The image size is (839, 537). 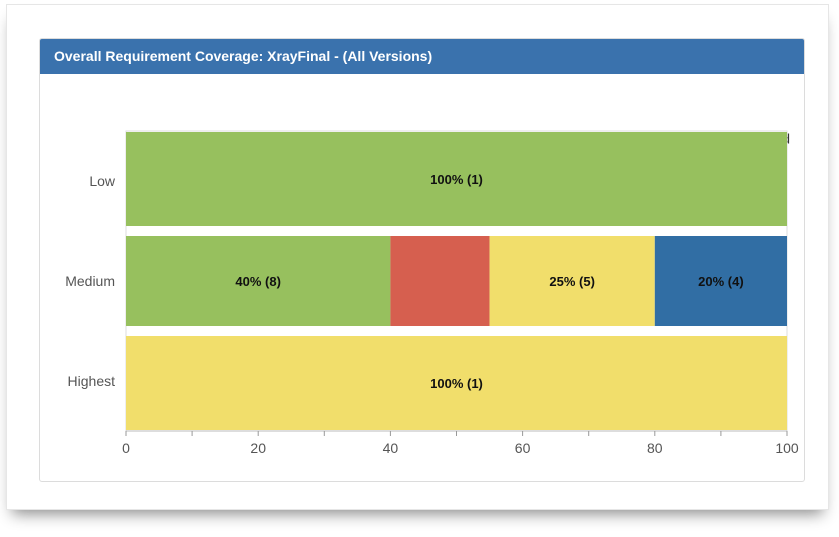 I want to click on x-tick-label-0: 0, so click(x=126, y=448).